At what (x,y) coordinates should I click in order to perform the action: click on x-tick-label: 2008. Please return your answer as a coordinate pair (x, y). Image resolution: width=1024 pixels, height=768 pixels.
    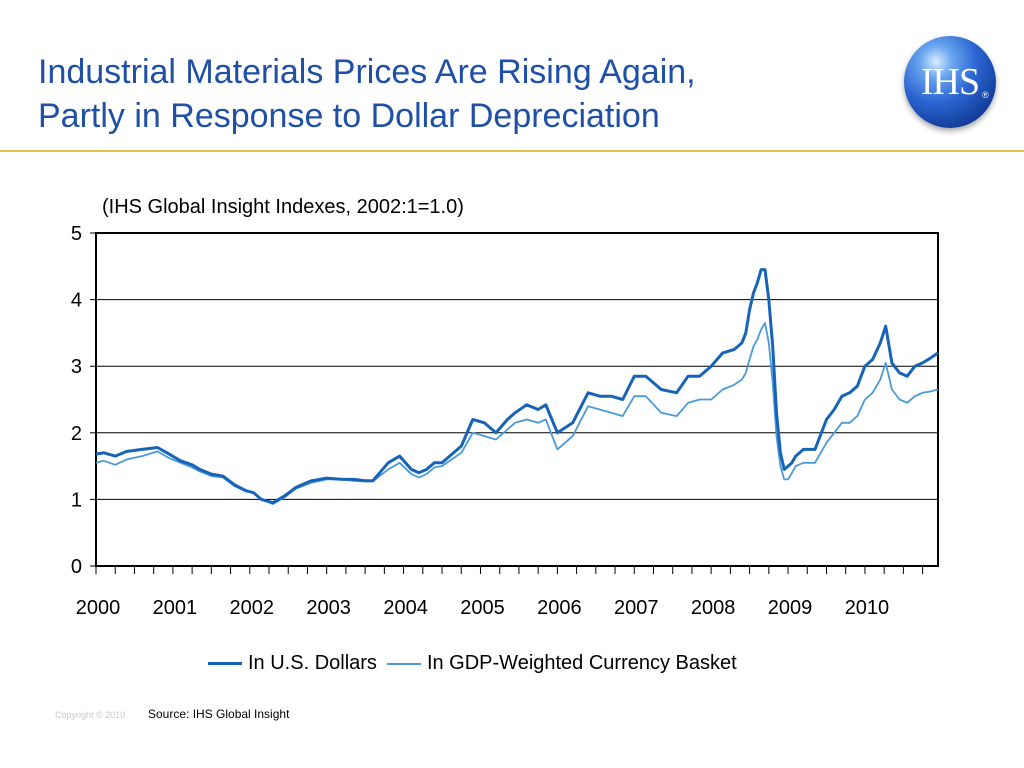
    Looking at the image, I should click on (713, 608).